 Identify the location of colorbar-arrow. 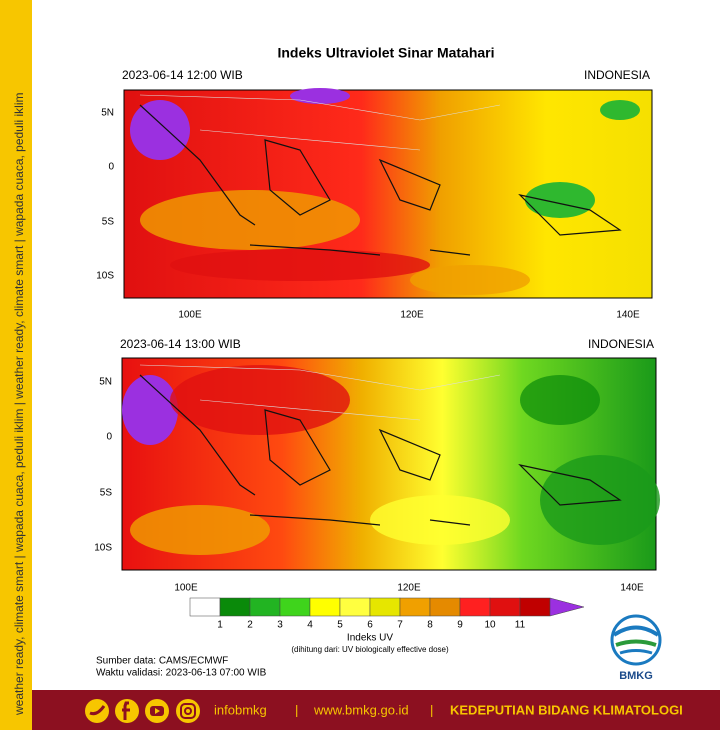
(567, 607).